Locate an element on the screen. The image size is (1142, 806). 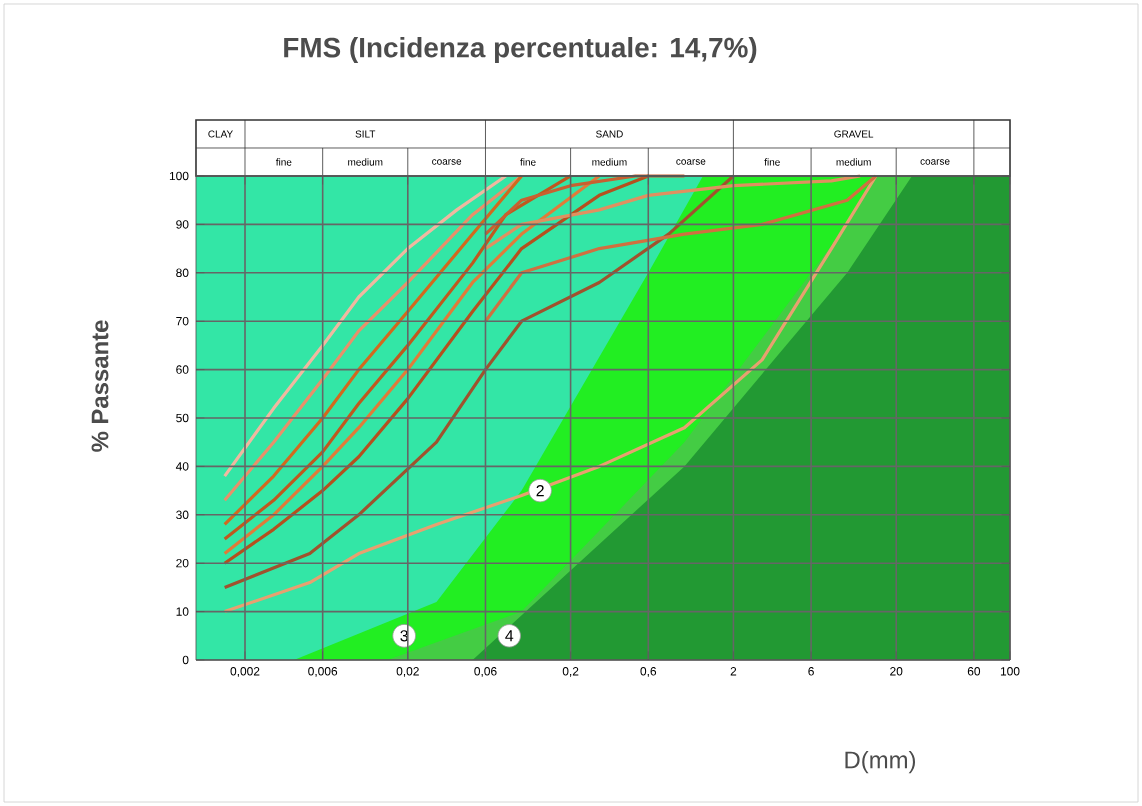
chart-title: FMS (Incidenza percentuale: 14,7%) is located at coordinates (520, 49).